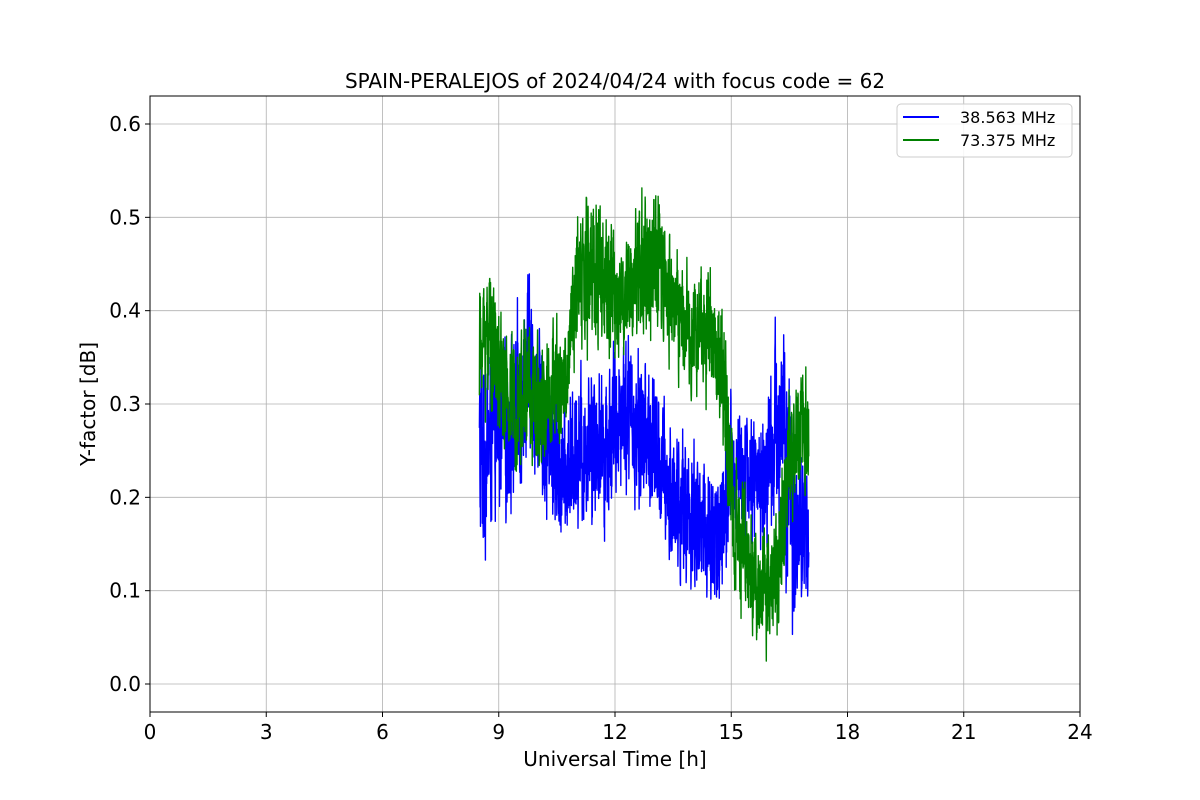 The width and height of the screenshot is (1200, 800). What do you see at coordinates (125, 124) in the screenshot?
I see `y-tick-label: 0.6` at bounding box center [125, 124].